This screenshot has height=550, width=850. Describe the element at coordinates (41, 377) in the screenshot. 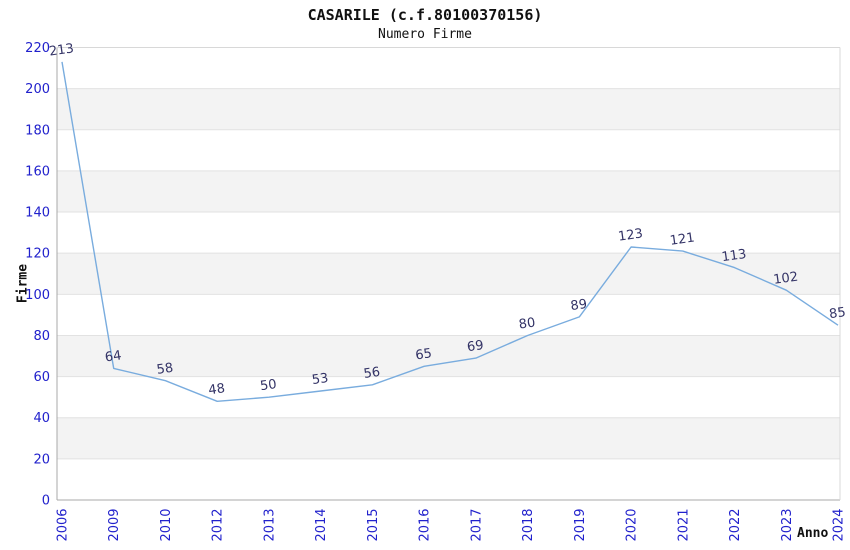

I see `y-tick-label: 60` at that location.